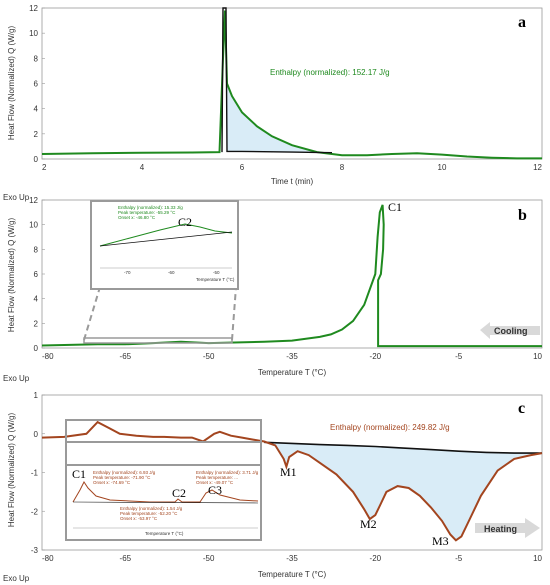  What do you see at coordinates (16, 378) in the screenshot?
I see `panel-b-exo-up: Exo Up` at bounding box center [16, 378].